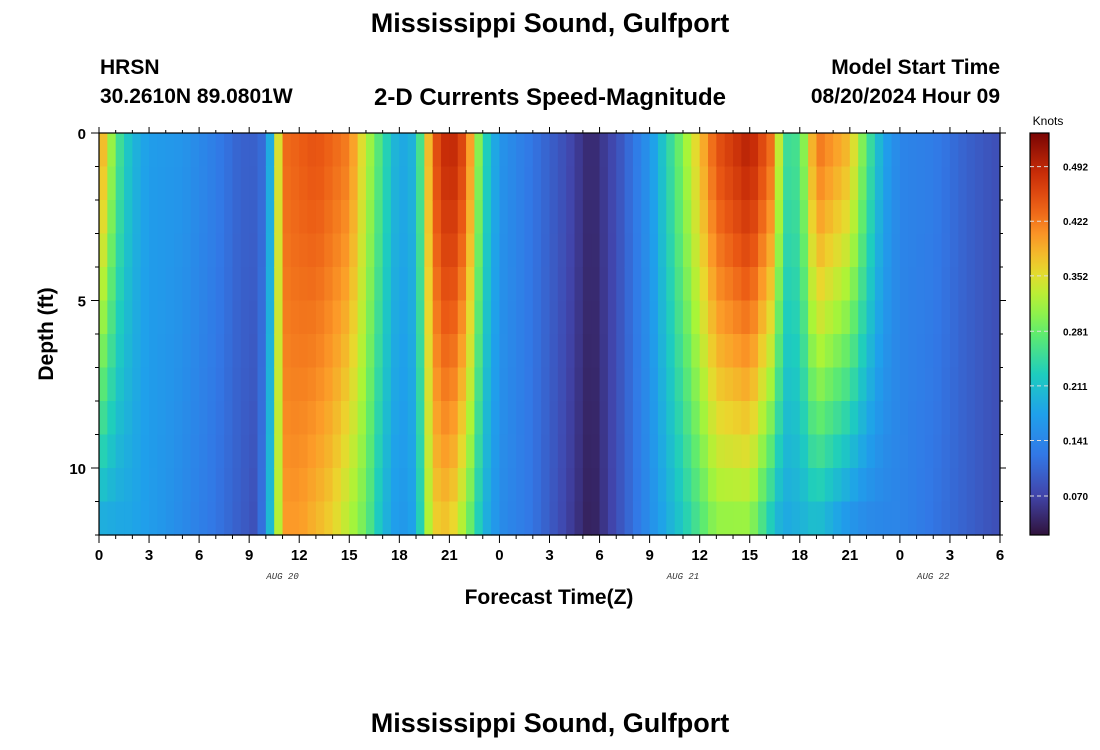 The image size is (1100, 750). I want to click on colorbar-tick-label: 0.422, so click(1075, 222).